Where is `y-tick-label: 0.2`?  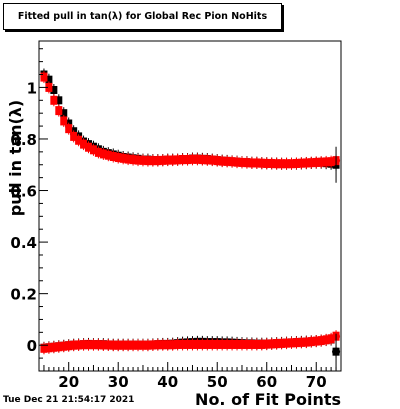
y-tick-label: 0.2 is located at coordinates (23, 295).